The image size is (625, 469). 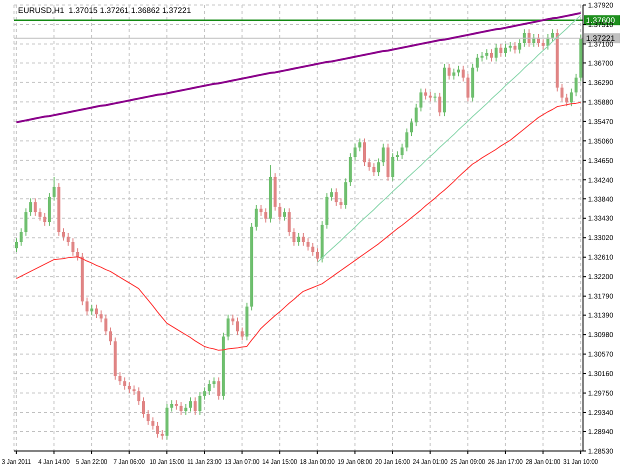 I want to click on chart-title: EURUSD,H1 1.37015 1.37261 1.36862 1.37221, so click(x=105, y=10).